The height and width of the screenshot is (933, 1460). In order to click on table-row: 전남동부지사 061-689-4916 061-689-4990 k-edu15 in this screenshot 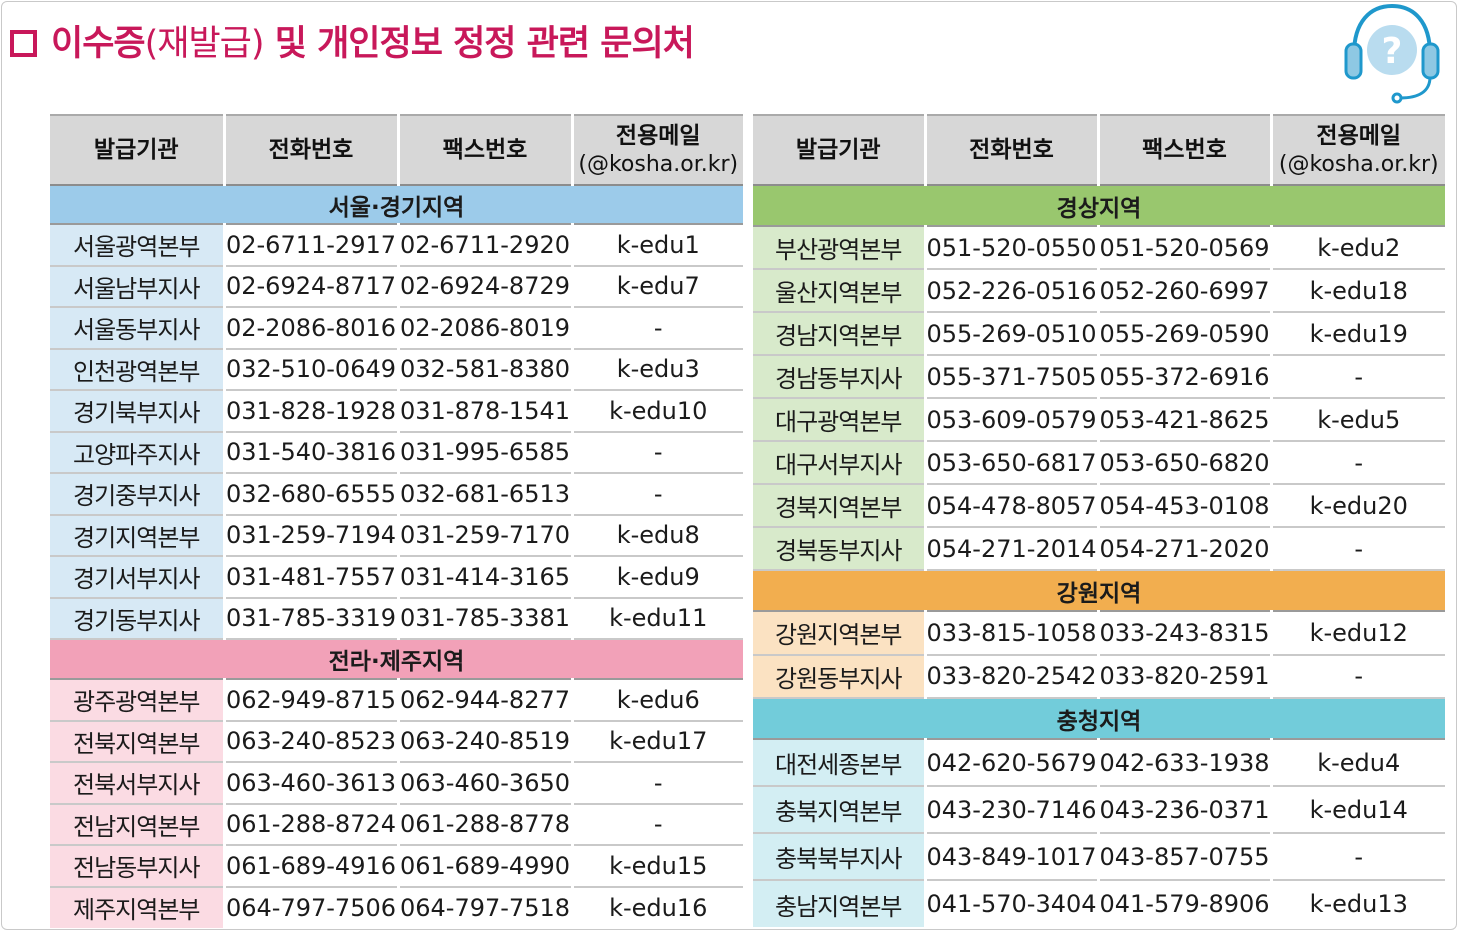, I will do `click(396, 866)`.